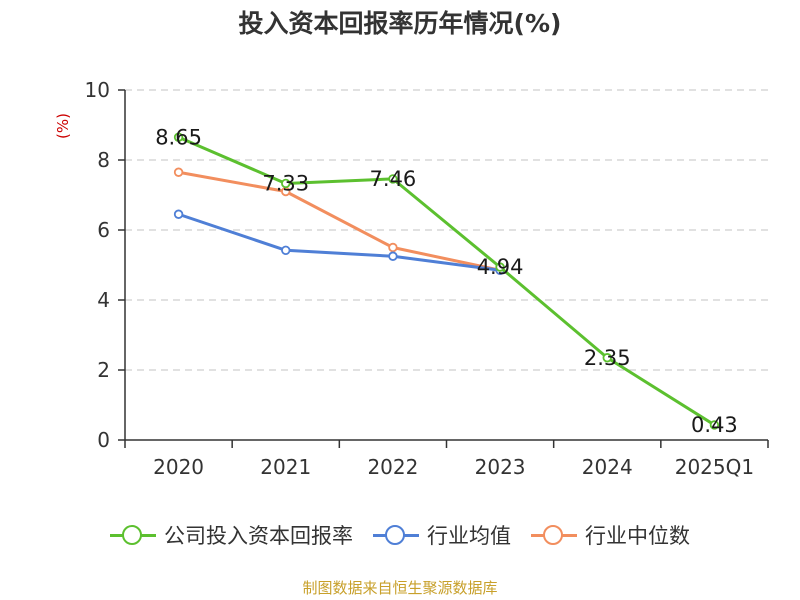 This screenshot has width=800, height=600. I want to click on x-tick-label: 2020, so click(178, 467).